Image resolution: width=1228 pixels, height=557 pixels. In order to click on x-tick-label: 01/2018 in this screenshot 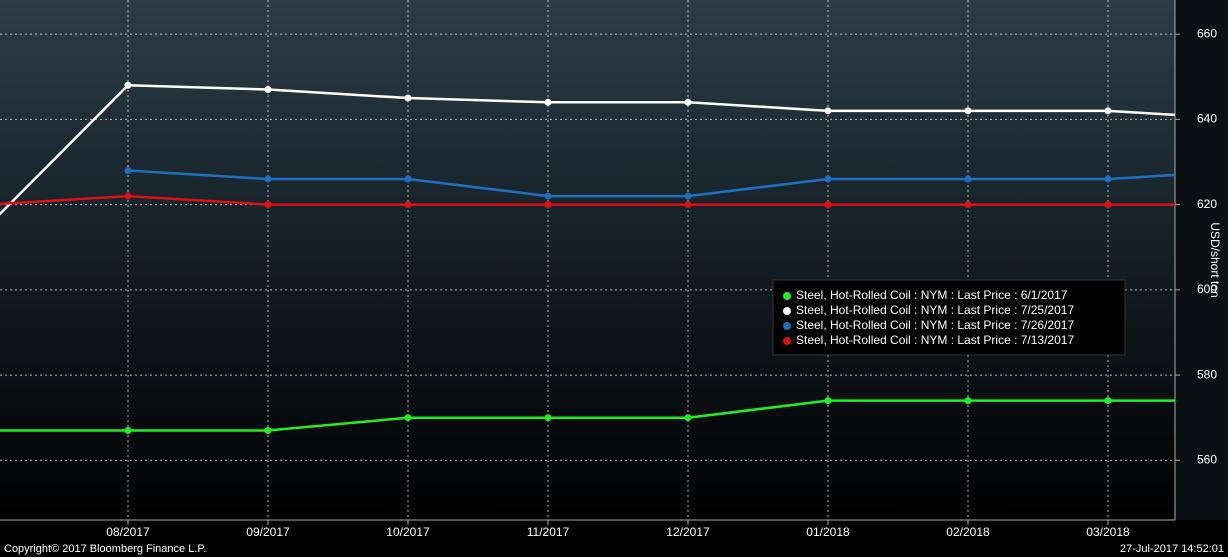, I will do `click(828, 532)`.